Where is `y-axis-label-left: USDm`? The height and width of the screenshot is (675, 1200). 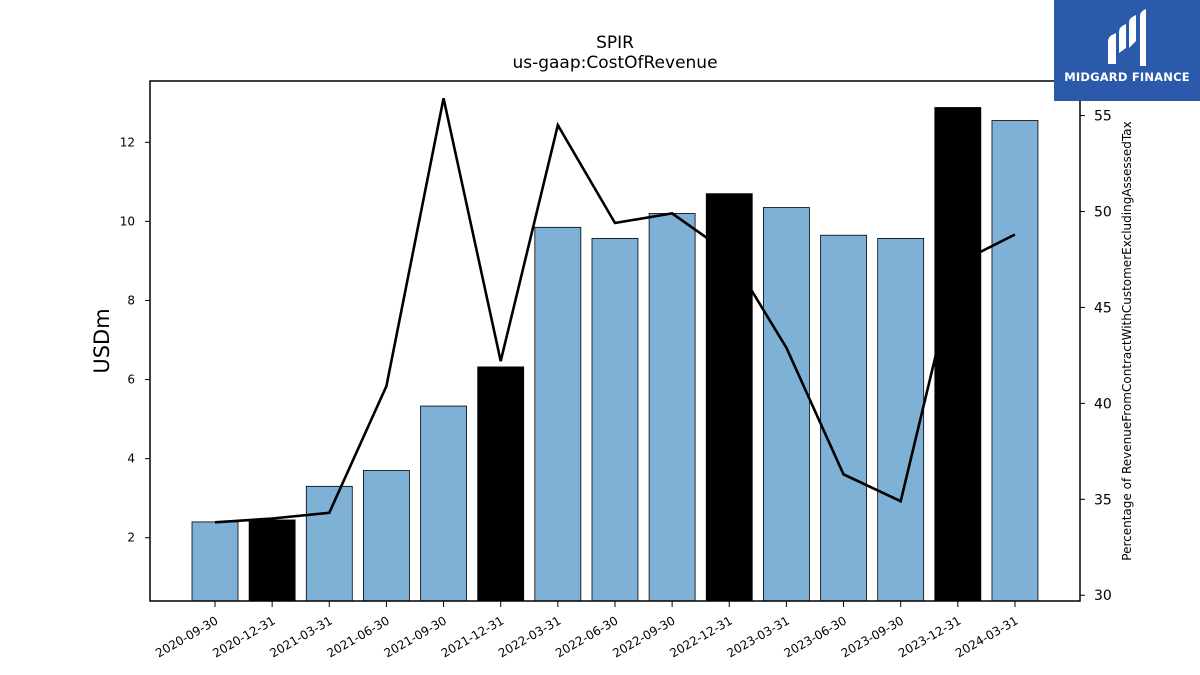
y-axis-label-left: USDm is located at coordinates (102, 340).